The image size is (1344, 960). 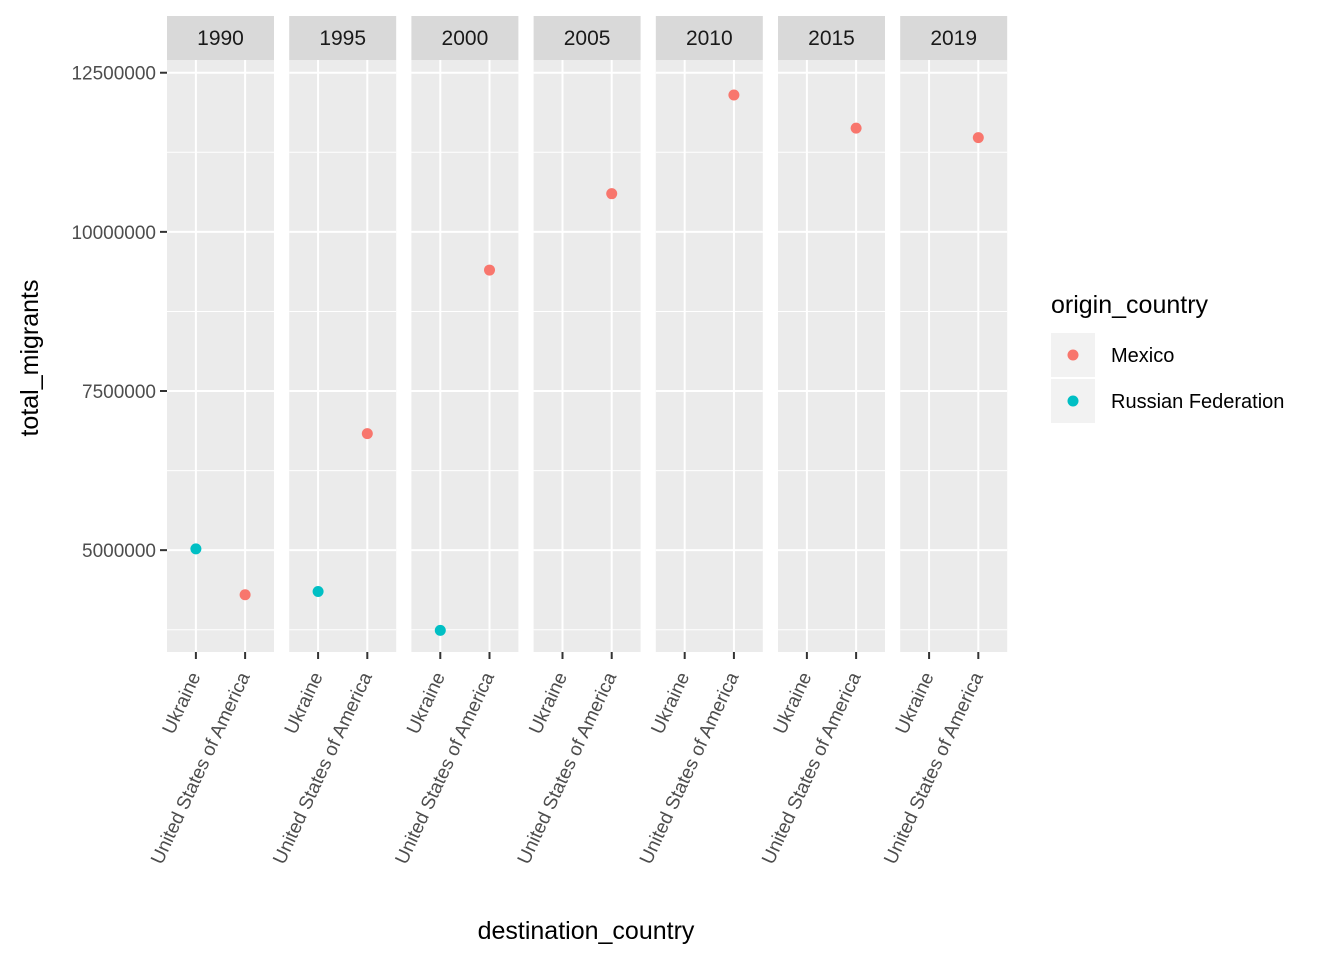 What do you see at coordinates (1197, 402) in the screenshot?
I see `legend-label: Russian Federation` at bounding box center [1197, 402].